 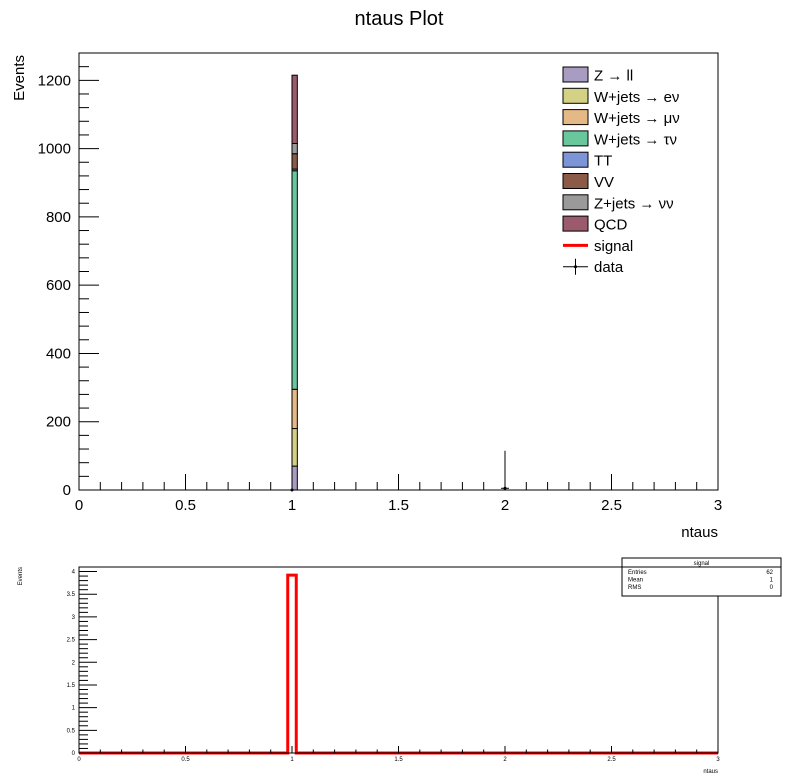 I want to click on legend-entry-5: VV, so click(x=588, y=182).